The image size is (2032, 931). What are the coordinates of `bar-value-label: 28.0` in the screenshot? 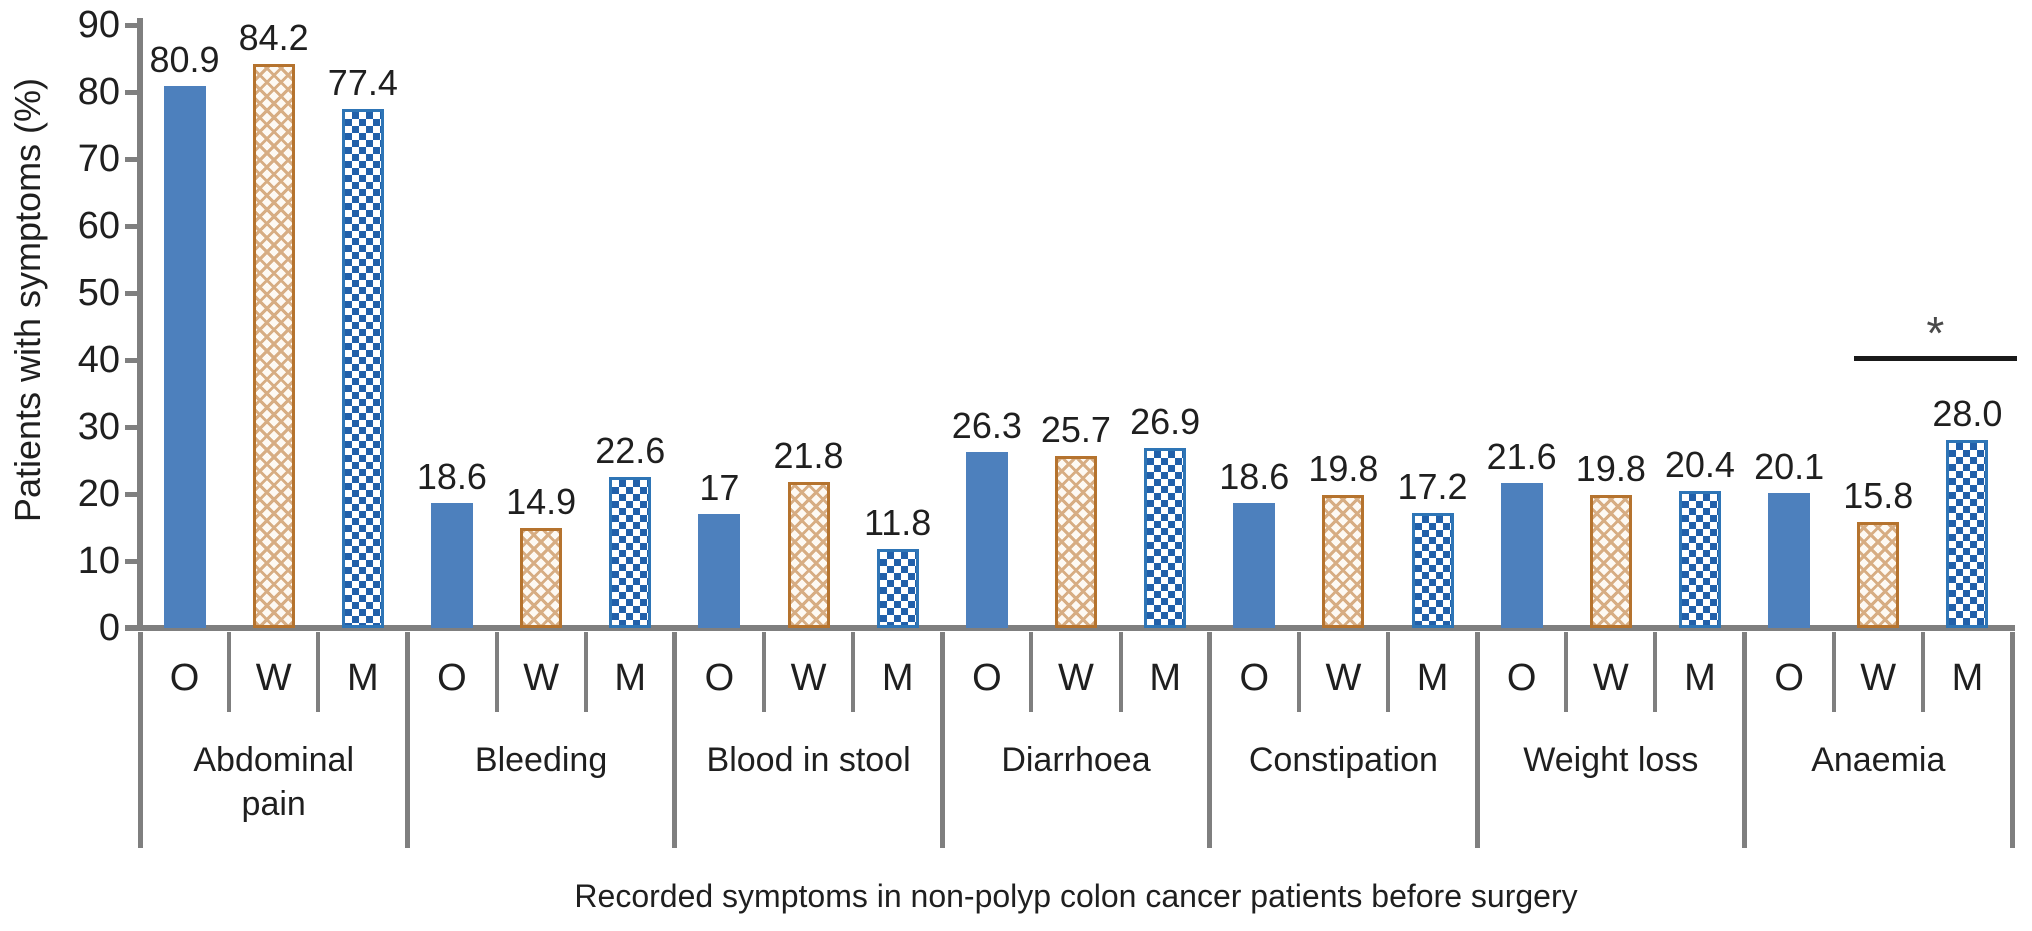 It's located at (1967, 414).